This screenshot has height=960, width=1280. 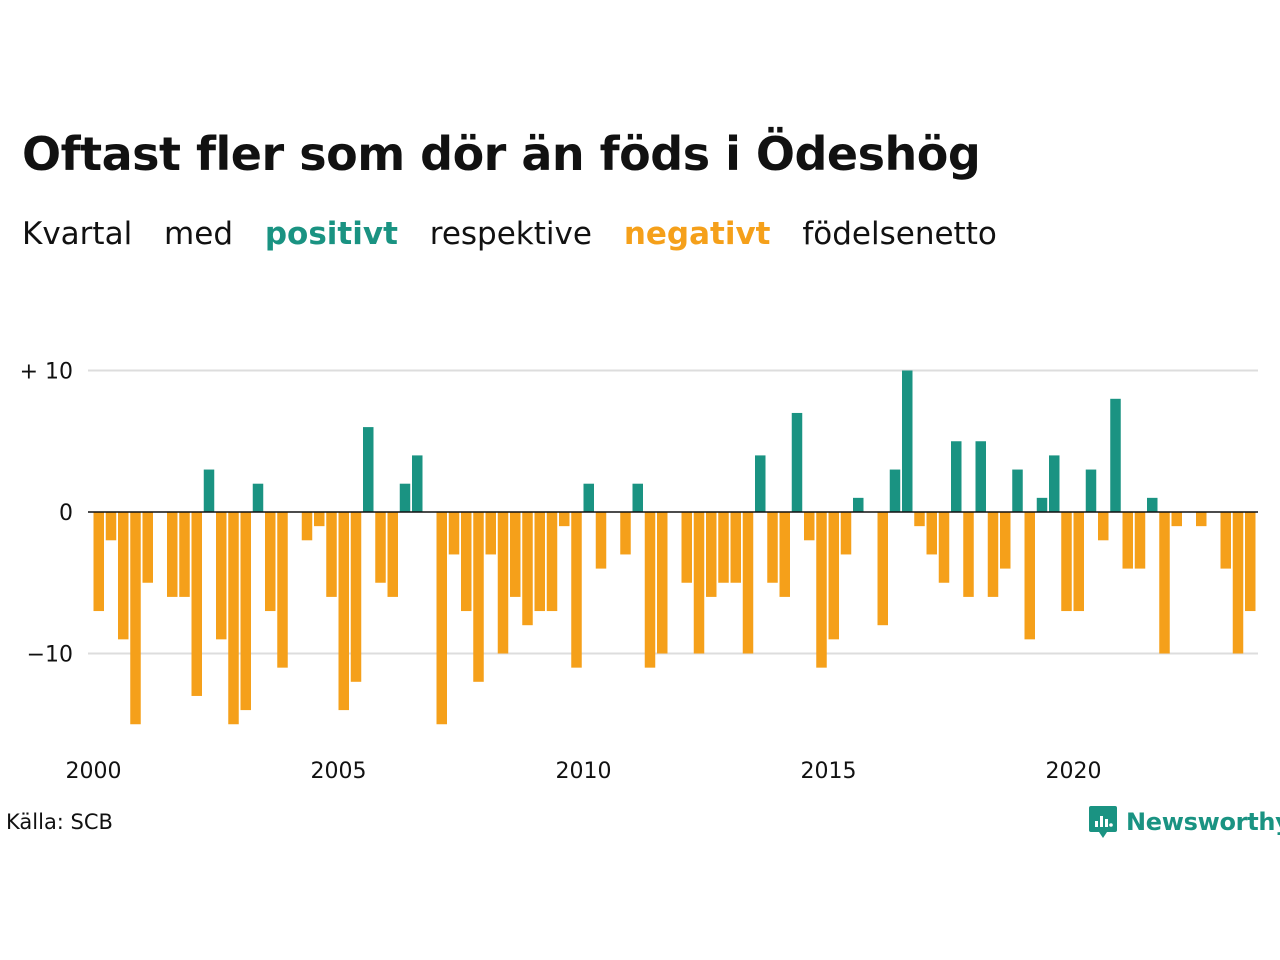 I want to click on subtitle-positive-label: positivt, so click(x=331, y=234).